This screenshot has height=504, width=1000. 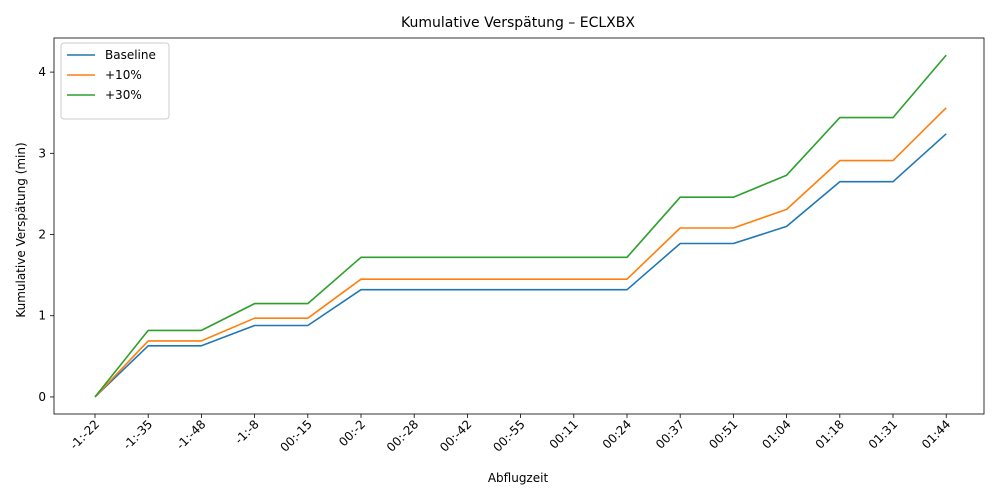 What do you see at coordinates (295, 435) in the screenshot?
I see `x-tick-label: 00:-15` at bounding box center [295, 435].